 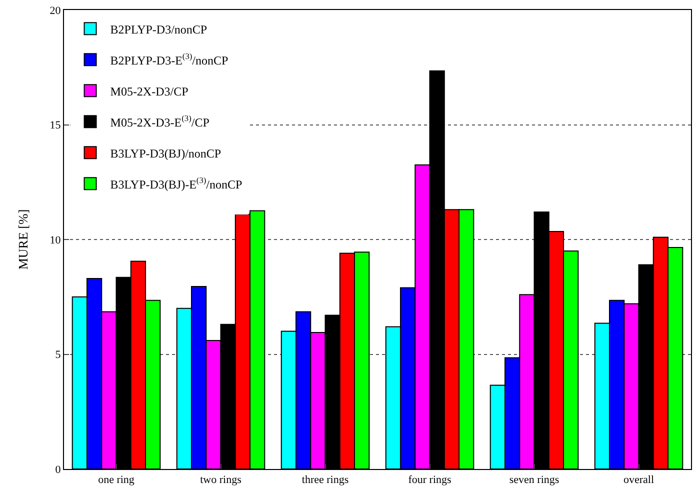 What do you see at coordinates (534, 480) in the screenshot?
I see `x-tick-label: seven rings` at bounding box center [534, 480].